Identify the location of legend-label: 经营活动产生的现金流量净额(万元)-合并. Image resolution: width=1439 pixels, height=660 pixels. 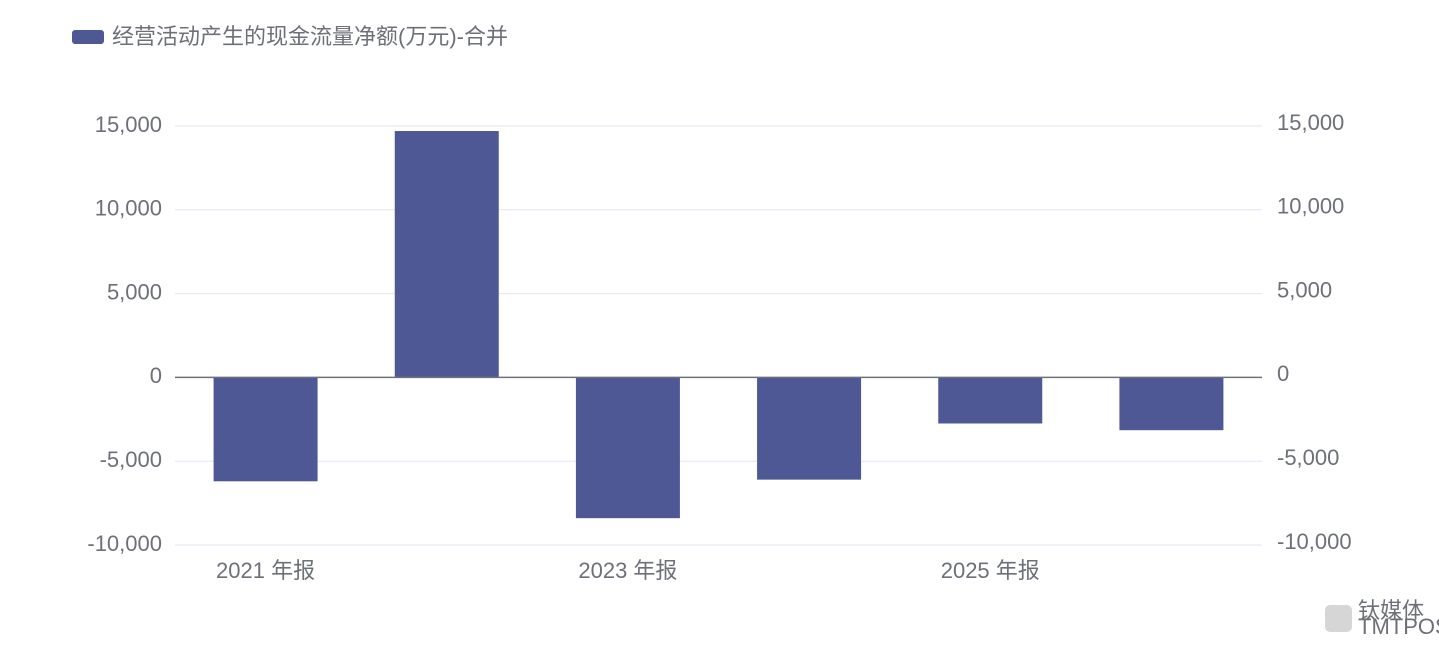
(310, 36).